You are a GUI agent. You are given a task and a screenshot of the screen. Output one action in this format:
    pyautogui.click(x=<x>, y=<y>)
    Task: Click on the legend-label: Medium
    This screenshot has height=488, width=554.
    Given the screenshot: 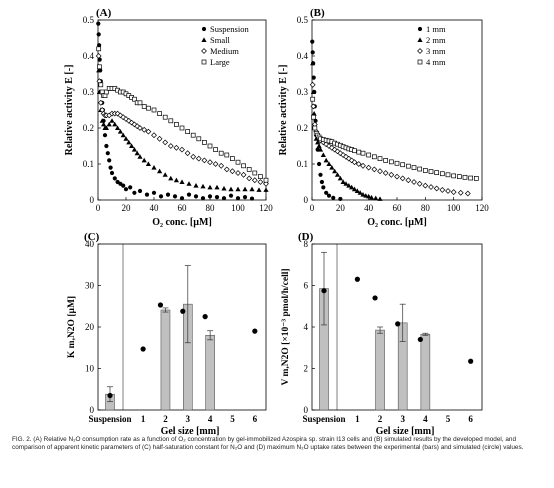 What is the action you would take?
    pyautogui.click(x=224, y=51)
    